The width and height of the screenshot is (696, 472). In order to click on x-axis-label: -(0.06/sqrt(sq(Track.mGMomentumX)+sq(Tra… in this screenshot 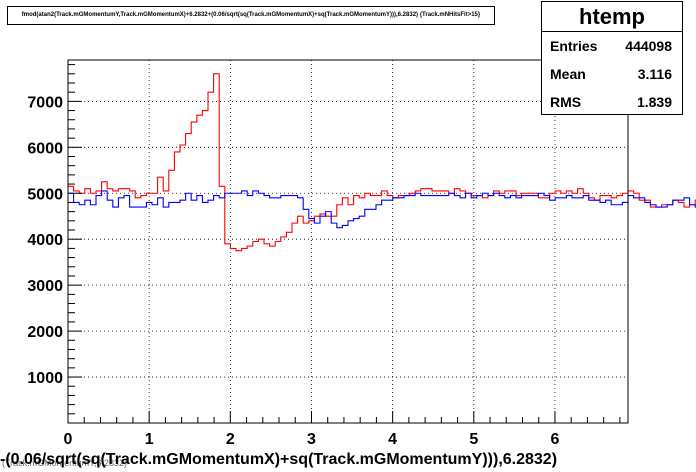, I will do `click(279, 459)`.